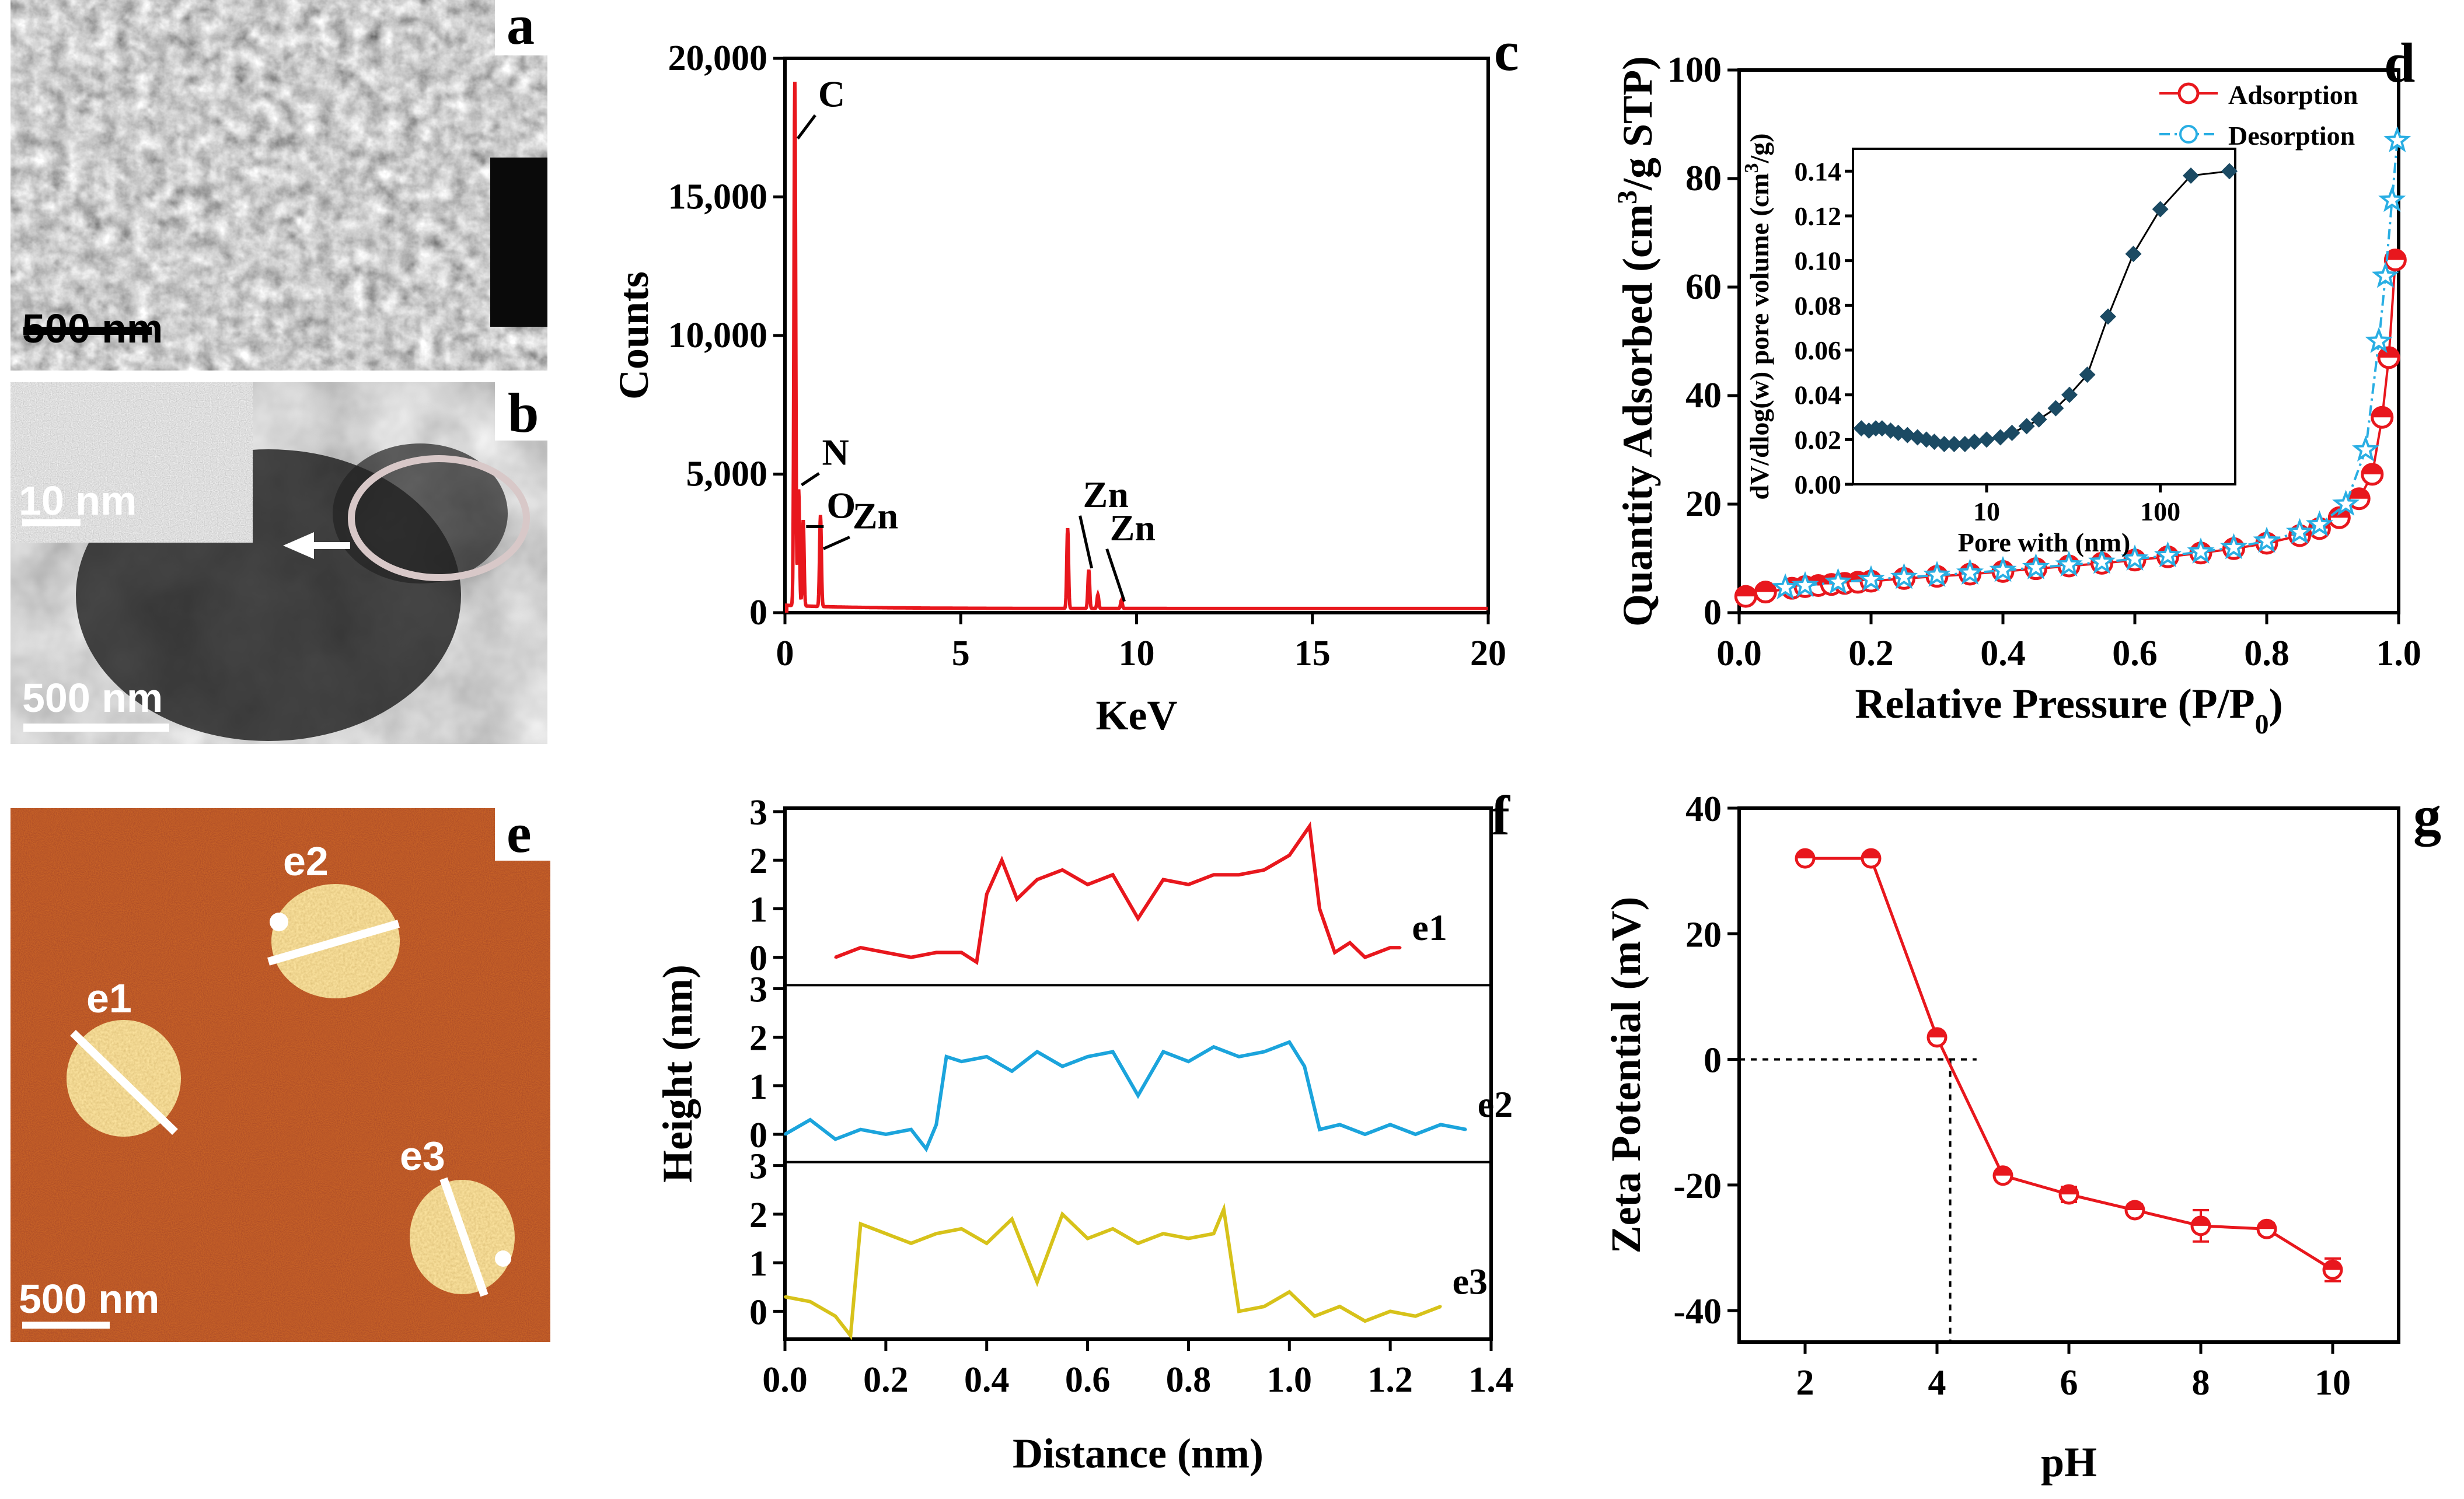  Describe the element at coordinates (1703, 178) in the screenshot. I see `isotherm-y-tick-label: 80` at that location.